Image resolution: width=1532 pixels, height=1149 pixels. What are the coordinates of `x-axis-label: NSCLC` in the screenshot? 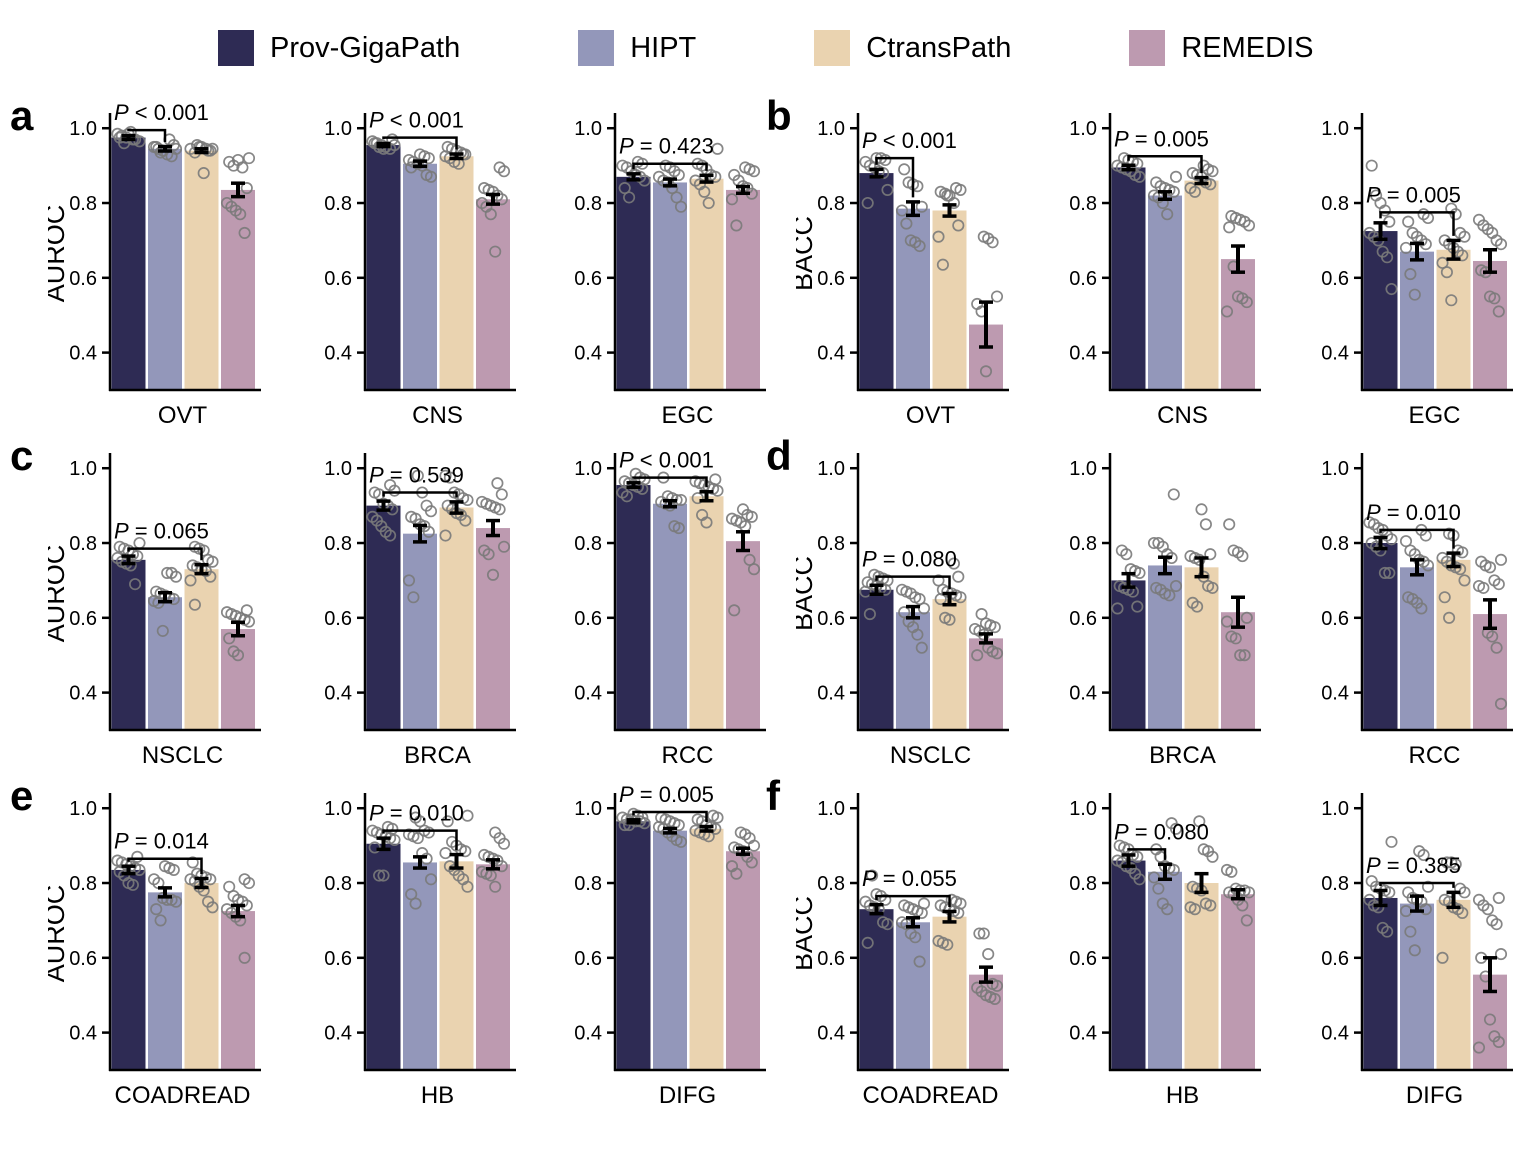 It's located at (930, 755).